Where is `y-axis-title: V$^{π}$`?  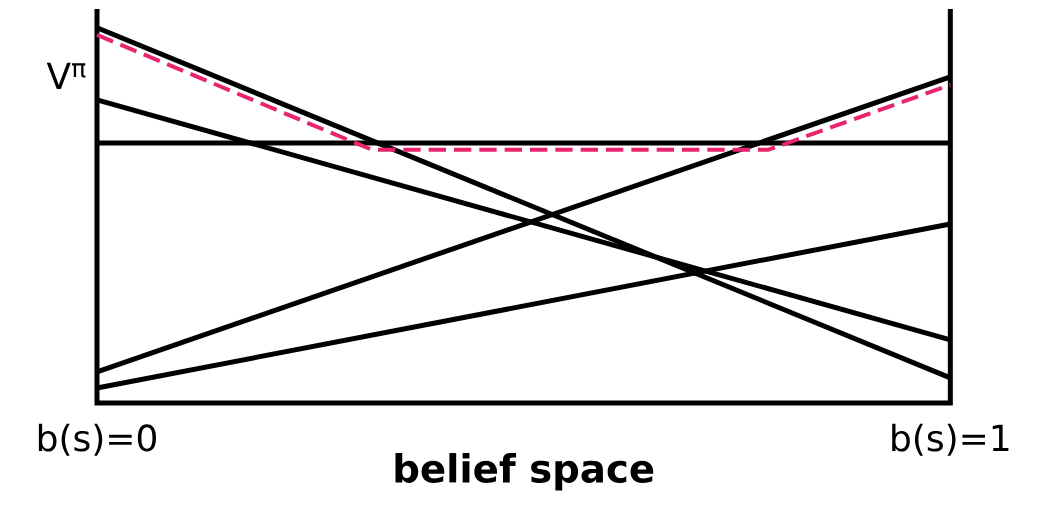
y-axis-title: V$^{π}$ is located at coordinates (66, 76).